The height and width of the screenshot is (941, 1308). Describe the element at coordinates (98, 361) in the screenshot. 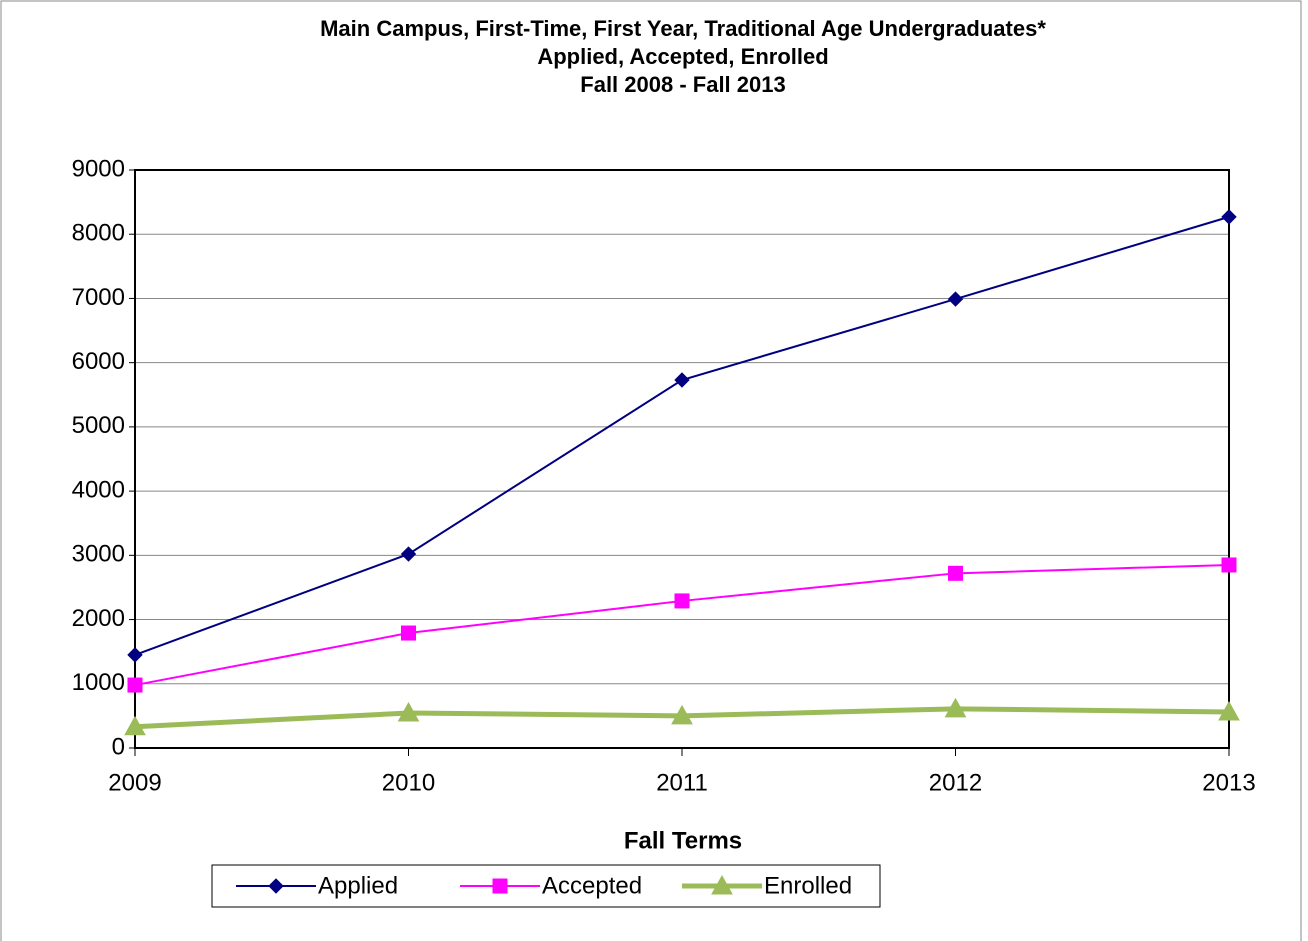

I see `y-tick-label: 6000` at that location.